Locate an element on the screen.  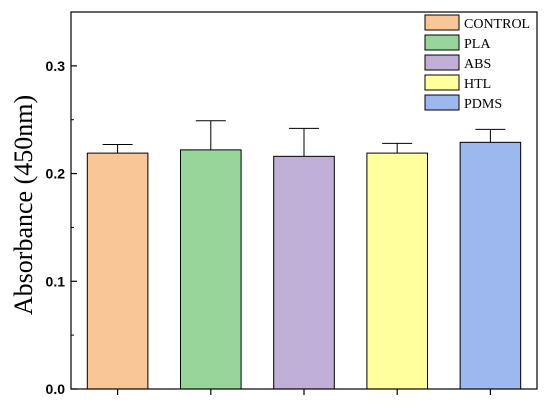
legend-swatch-pdms is located at coordinates (442, 102).